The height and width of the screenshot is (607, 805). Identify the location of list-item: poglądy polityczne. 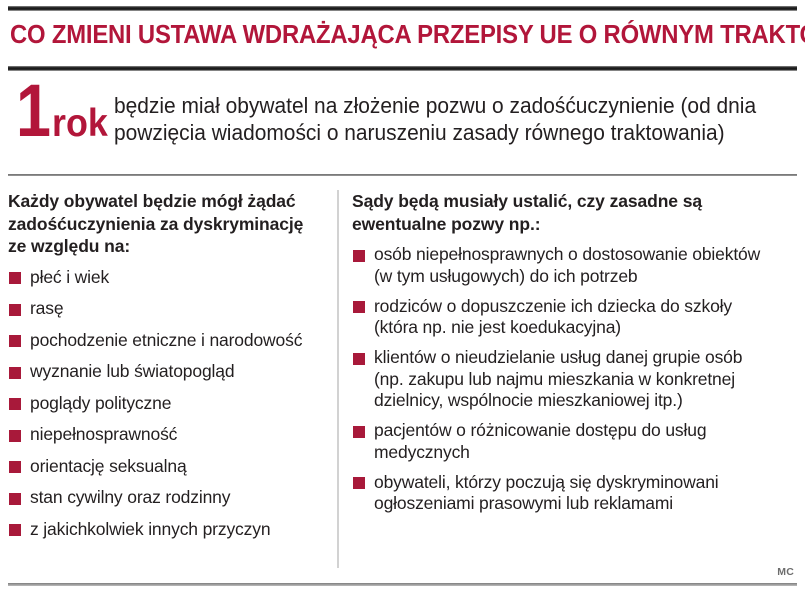
(169, 404).